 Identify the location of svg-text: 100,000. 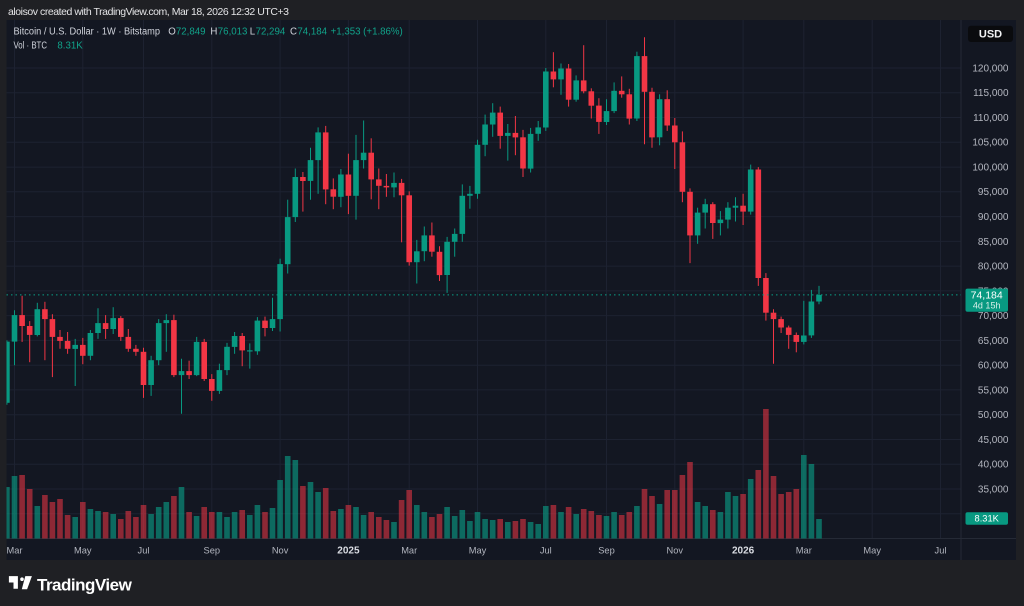
(990, 168).